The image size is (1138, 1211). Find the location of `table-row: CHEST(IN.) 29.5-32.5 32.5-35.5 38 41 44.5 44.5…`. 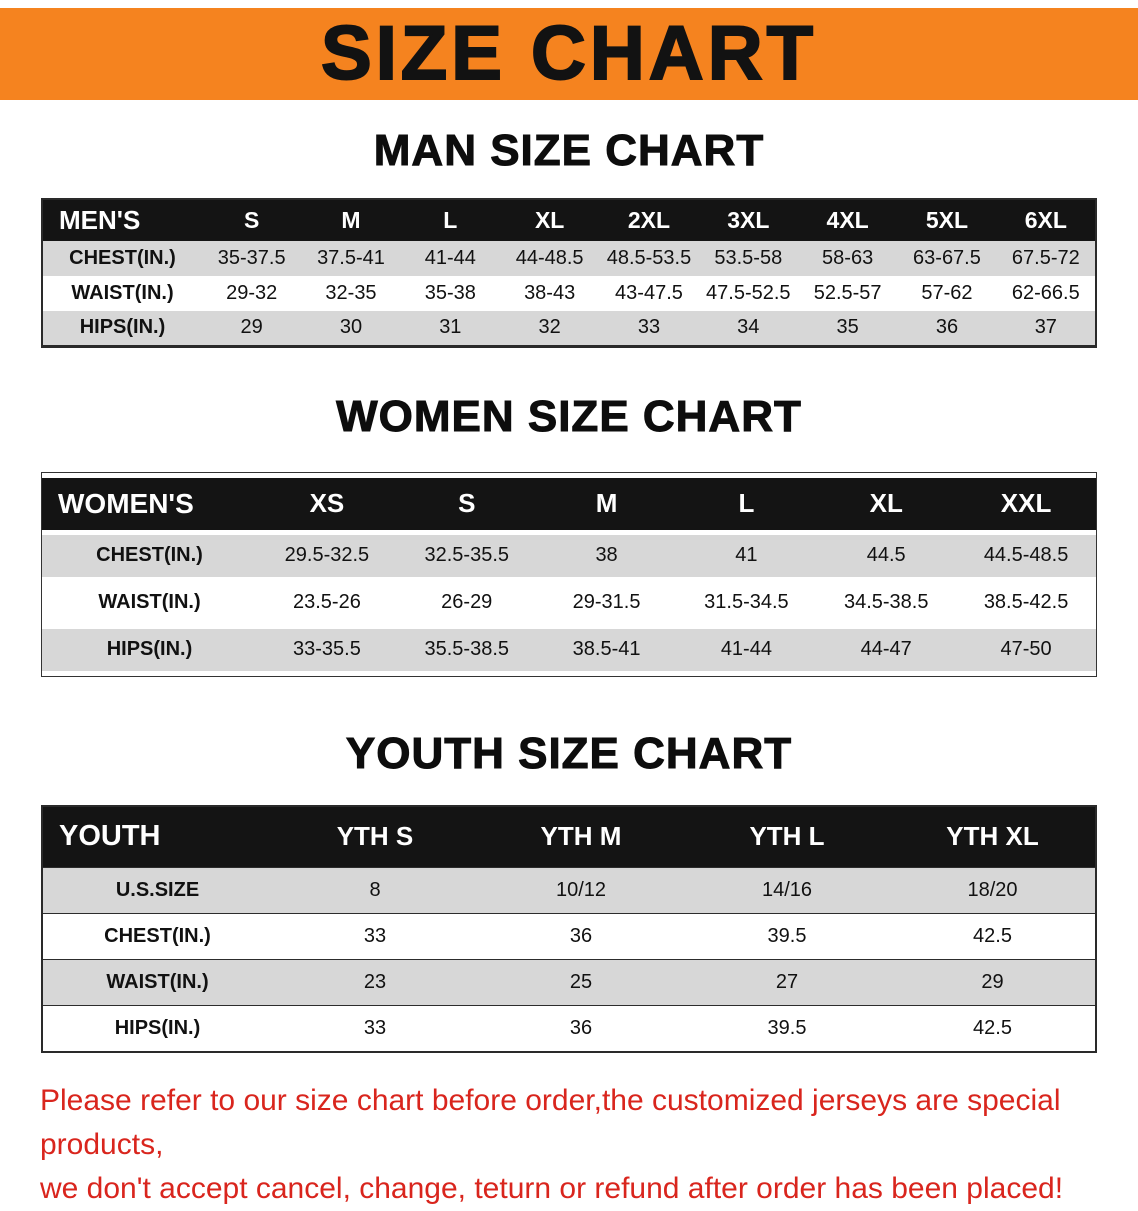

table-row: CHEST(IN.) 29.5-32.5 32.5-35.5 38 41 44.5 44.5… is located at coordinates (569, 555).